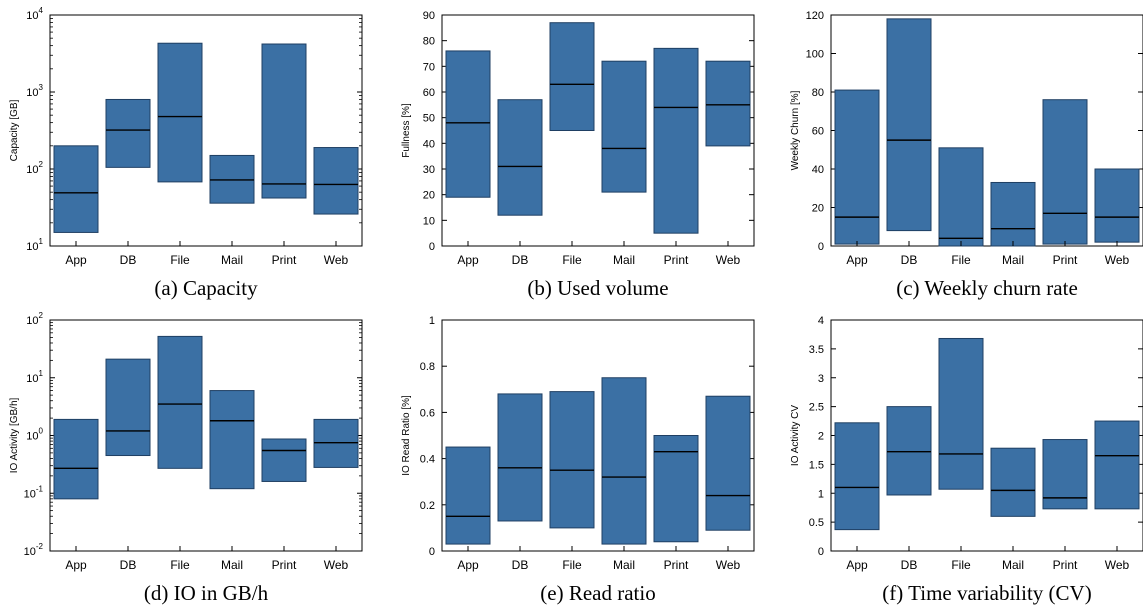  What do you see at coordinates (427, 506) in the screenshot?
I see `y-tick-label: 0.2` at bounding box center [427, 506].